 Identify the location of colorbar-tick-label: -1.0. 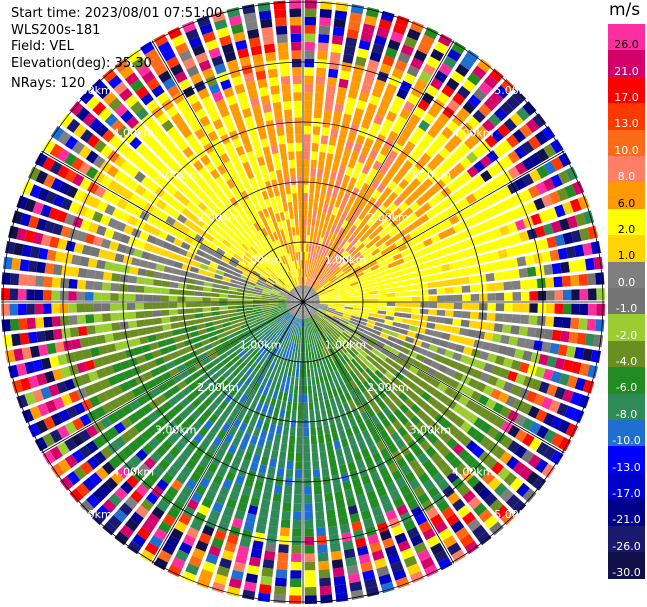
(626, 309).